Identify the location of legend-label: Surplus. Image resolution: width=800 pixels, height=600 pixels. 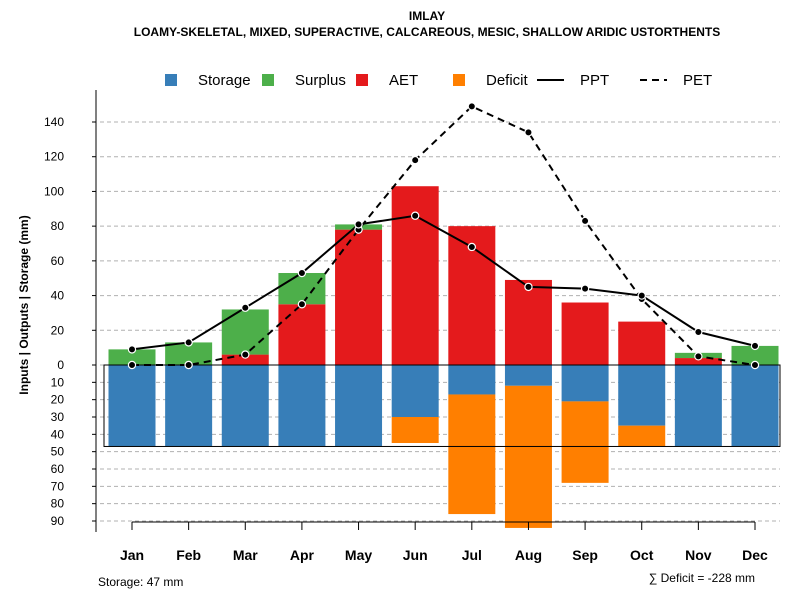
(320, 80).